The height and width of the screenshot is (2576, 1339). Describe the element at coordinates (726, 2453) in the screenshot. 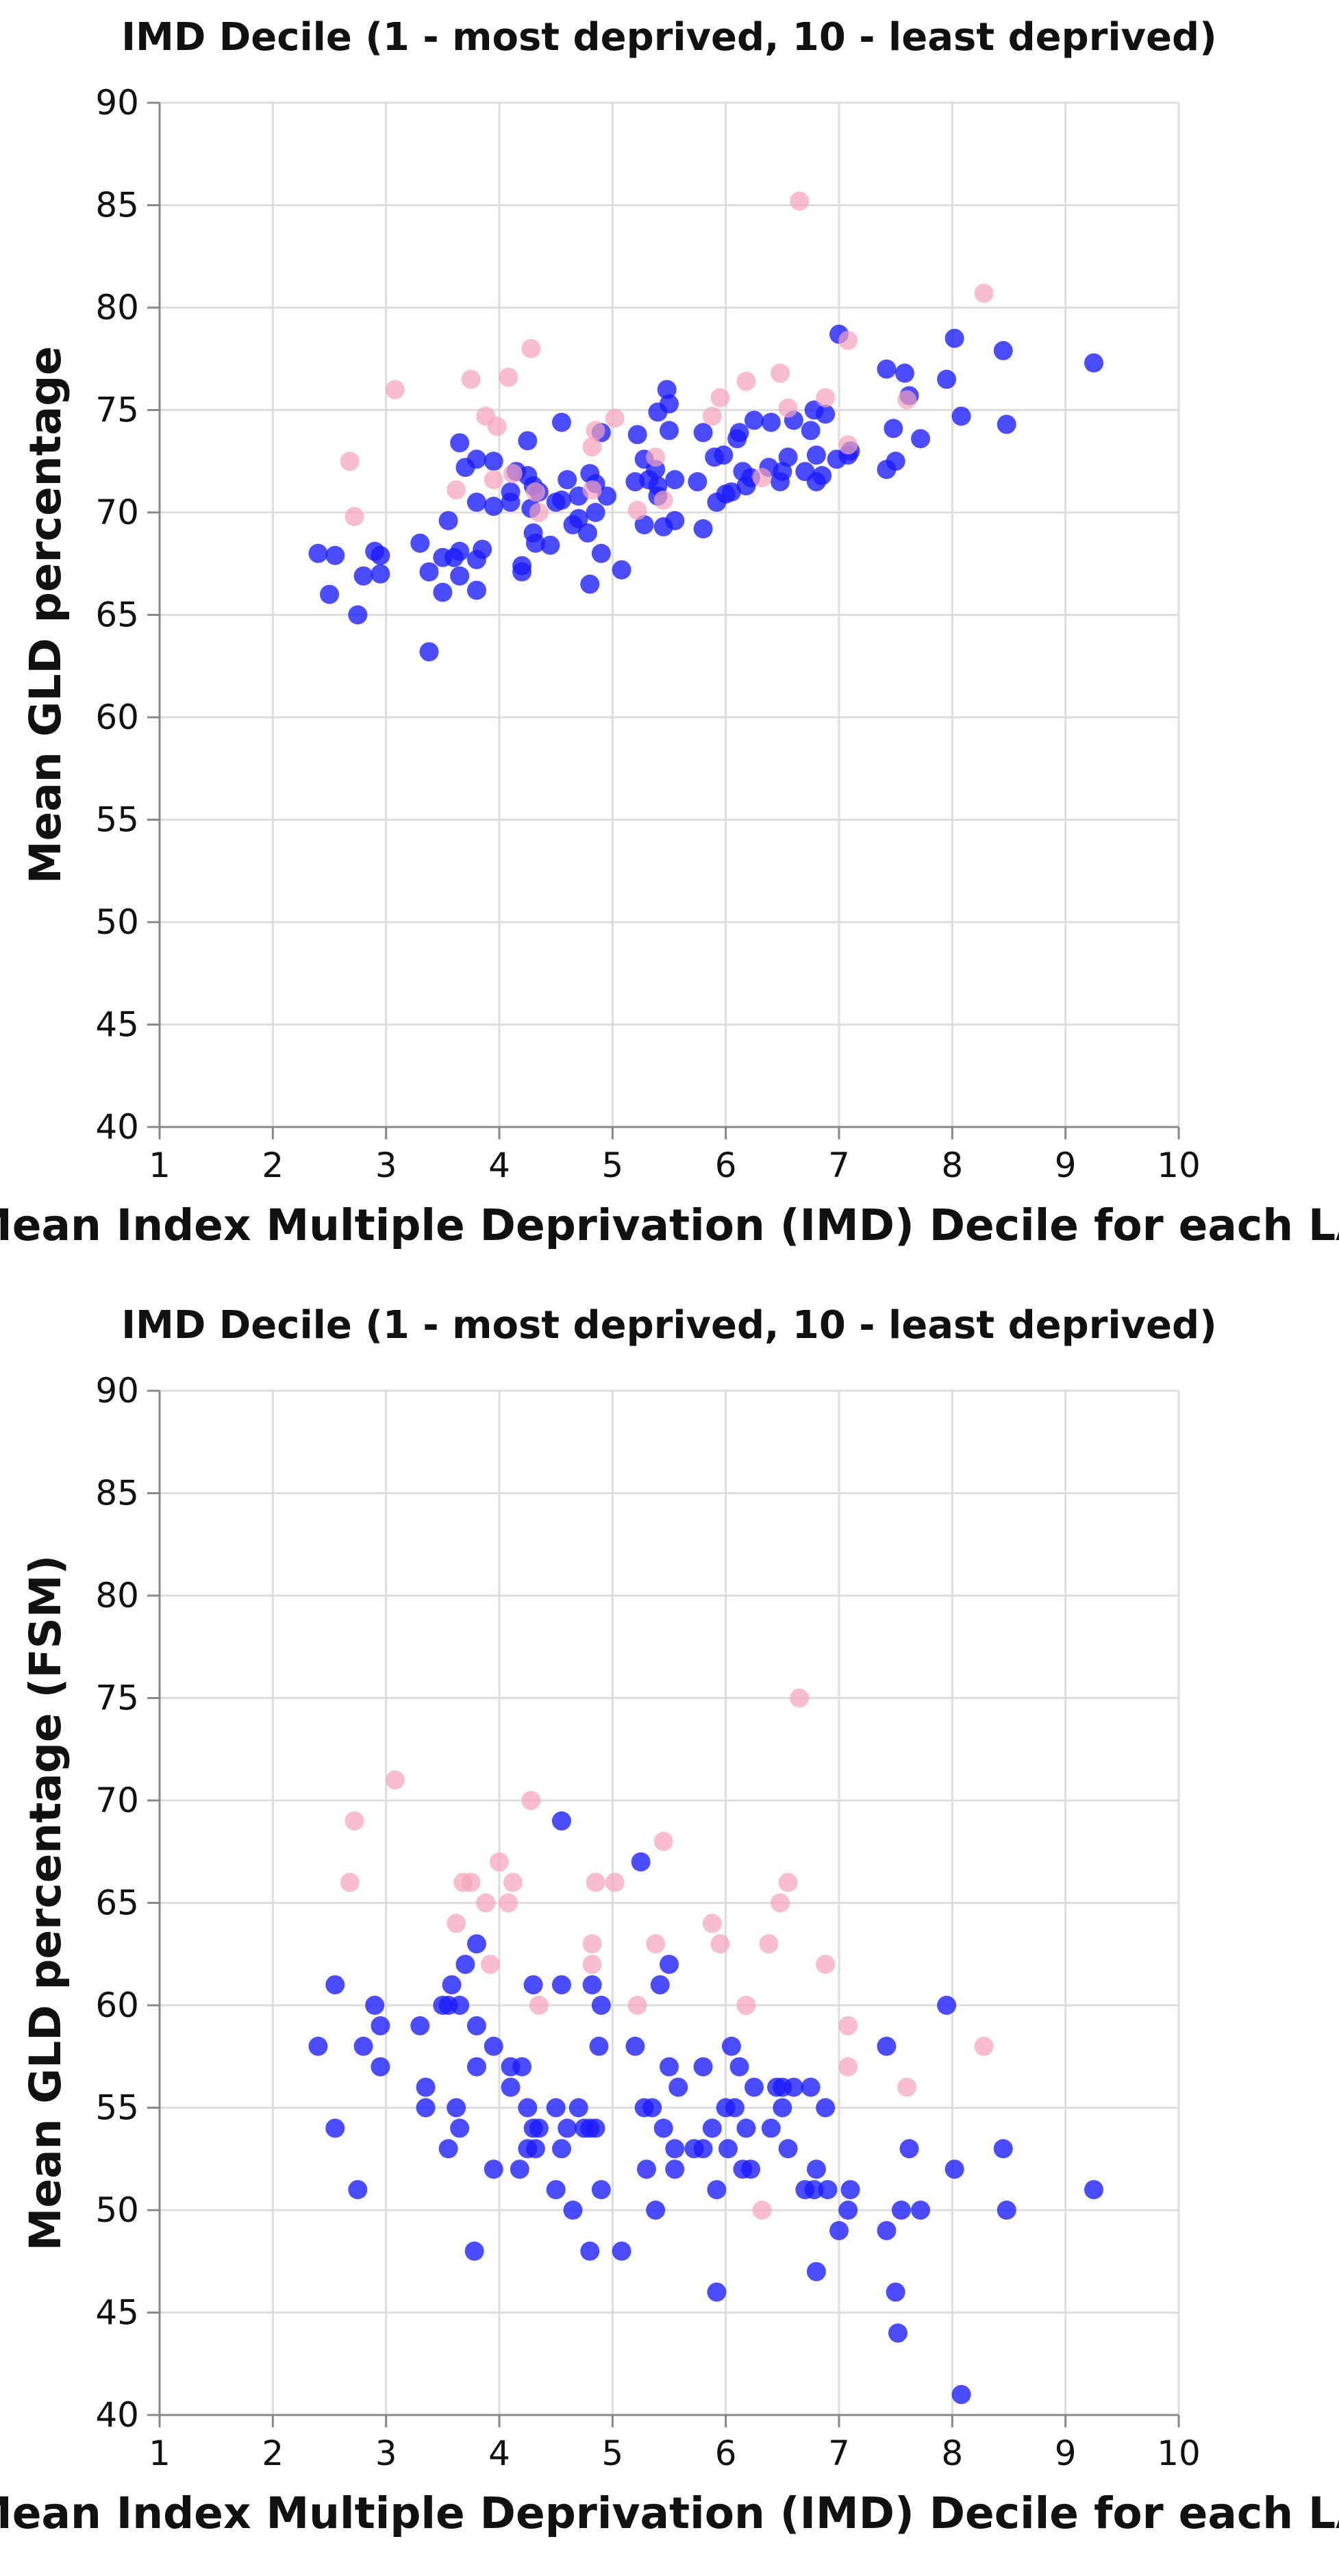

I see `x-tick-label: 6` at that location.